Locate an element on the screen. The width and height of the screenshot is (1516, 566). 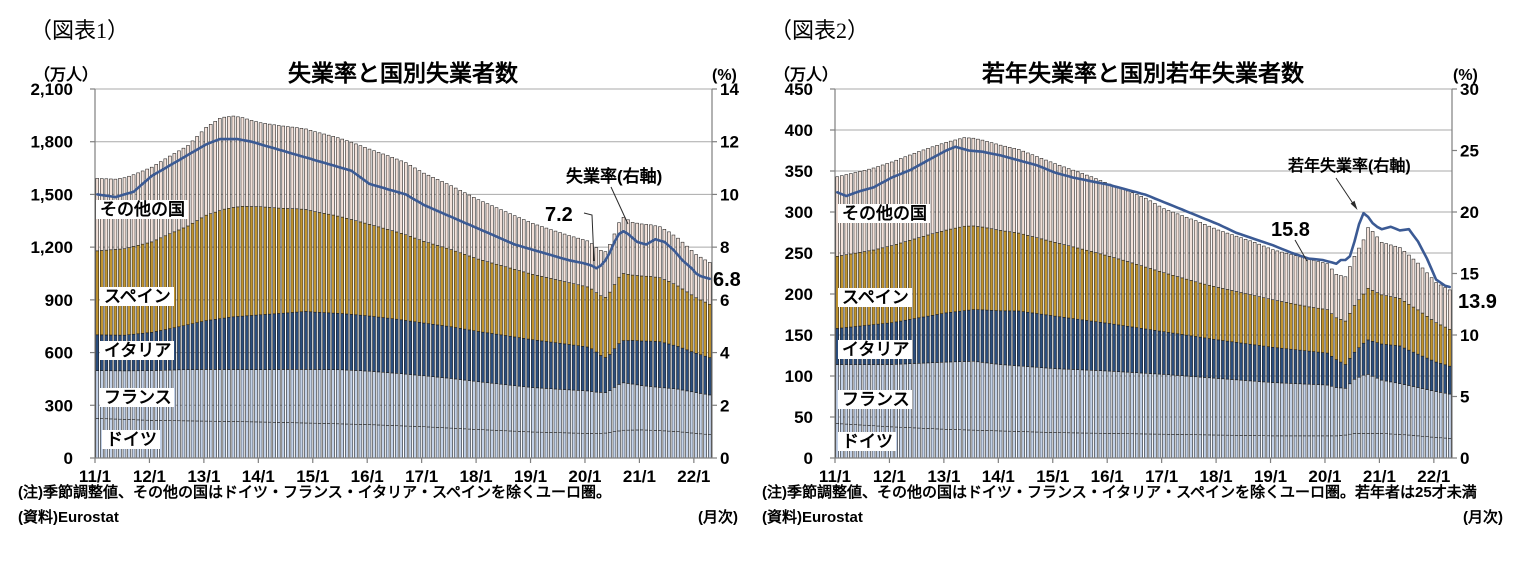
x-axis-tick-label: 19/1 is located at coordinates (530, 476).